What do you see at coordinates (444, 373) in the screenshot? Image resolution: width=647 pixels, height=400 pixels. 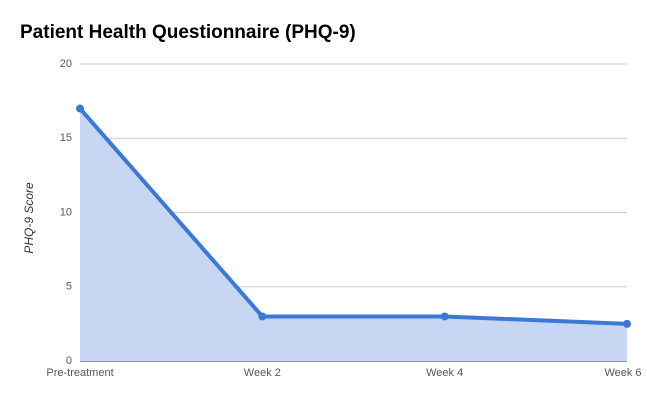 I see `x-tick-label: Week 4` at bounding box center [444, 373].